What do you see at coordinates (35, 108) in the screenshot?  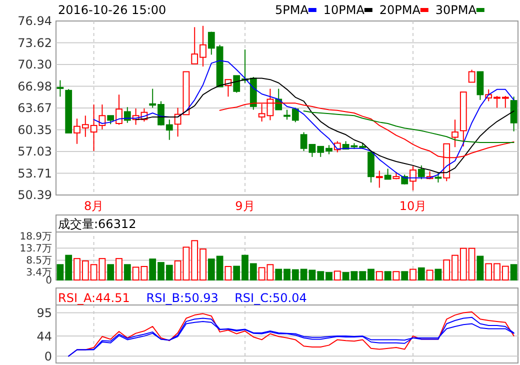 I see `y-tick-label: 63.67` at bounding box center [35, 108].